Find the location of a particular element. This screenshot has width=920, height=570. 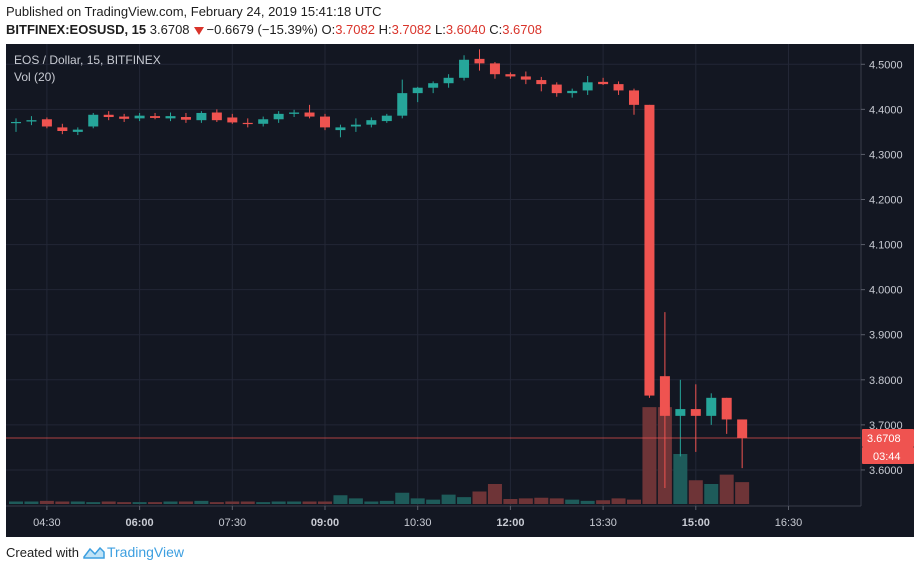

price-axis-label: 4.5000 is located at coordinates (886, 65).